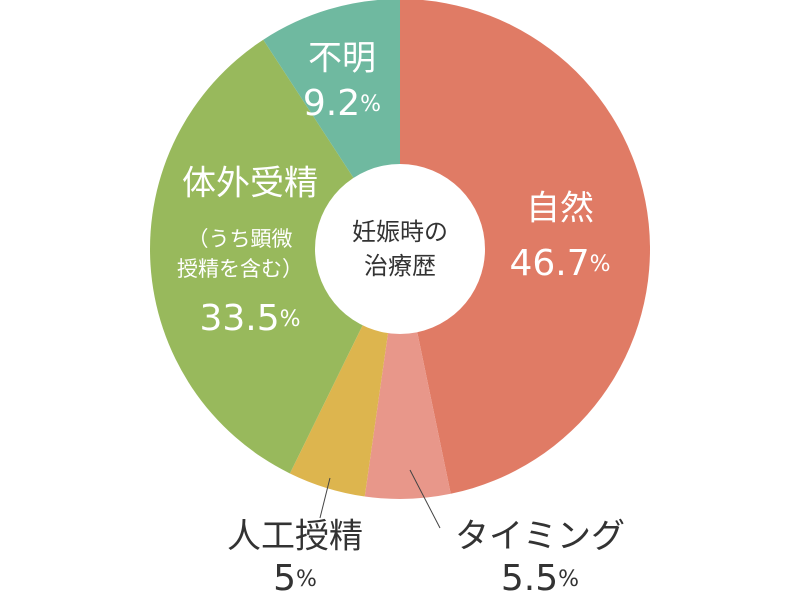 The height and width of the screenshot is (600, 800). What do you see at coordinates (295, 578) in the screenshot?
I see `value-label: 5%` at bounding box center [295, 578].